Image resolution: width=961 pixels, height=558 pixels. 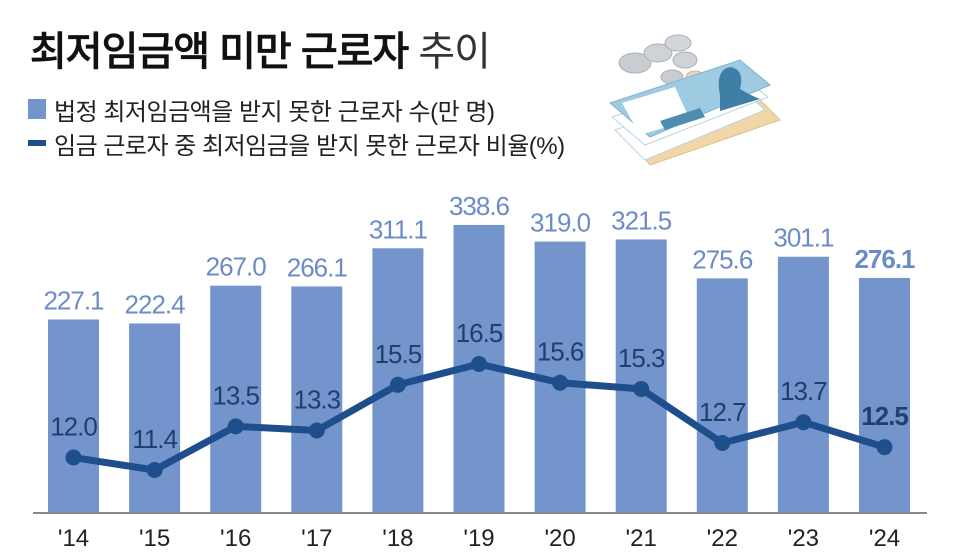 I want to click on line-value-label: 12.0, so click(x=73, y=427).